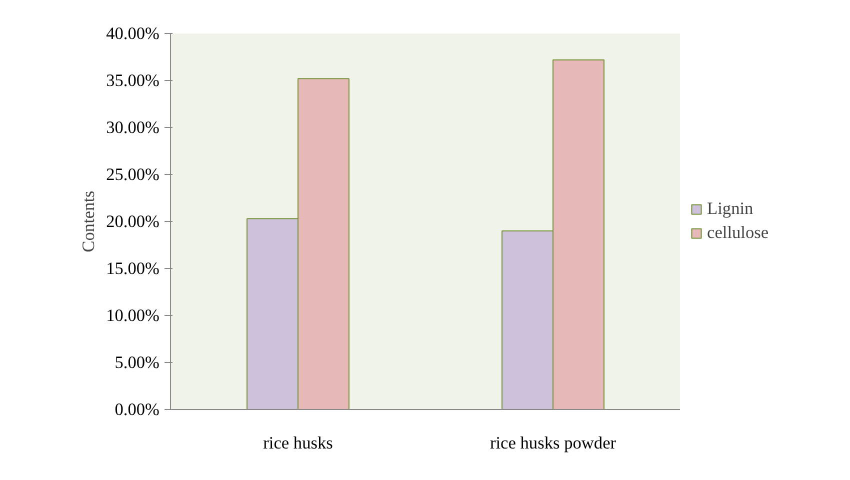  I want to click on y-tick-label: 15.00%, so click(133, 268).